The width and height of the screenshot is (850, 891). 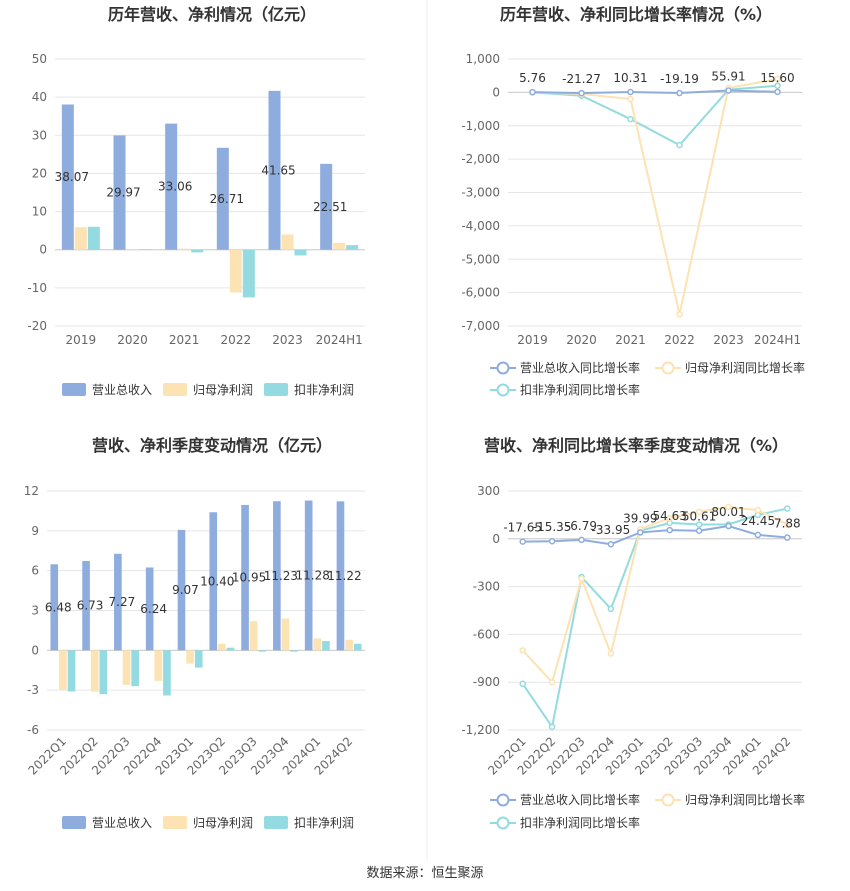 I want to click on y-tick-label: 30, so click(x=39, y=135).